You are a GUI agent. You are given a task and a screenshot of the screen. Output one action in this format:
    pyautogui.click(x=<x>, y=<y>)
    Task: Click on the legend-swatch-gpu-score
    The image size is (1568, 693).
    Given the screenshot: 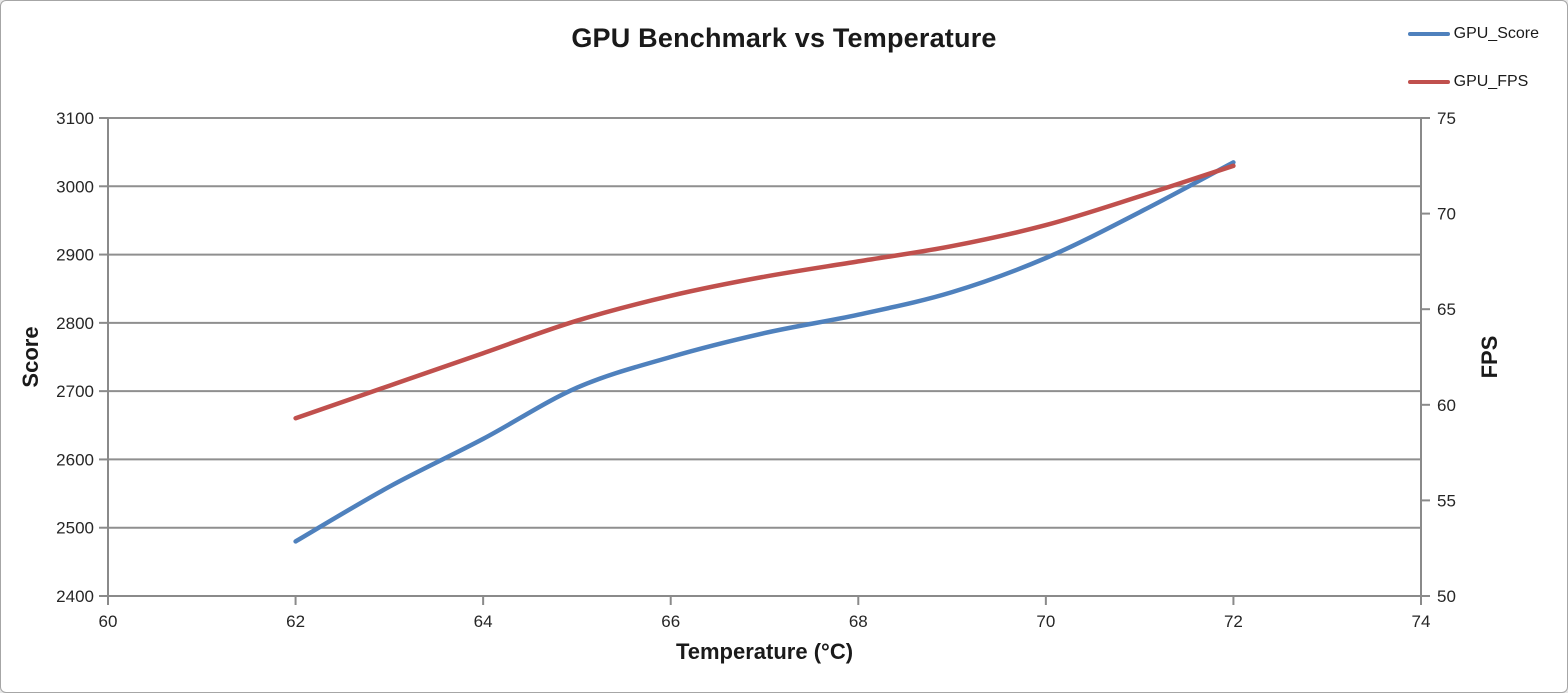 What is the action you would take?
    pyautogui.click(x=1428, y=34)
    